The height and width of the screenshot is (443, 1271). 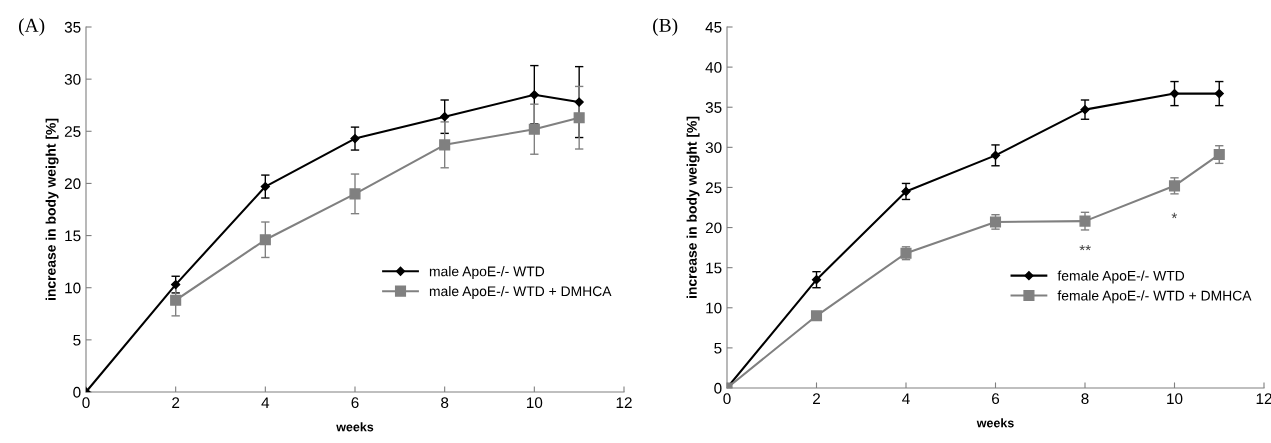 I want to click on chart-title: (B), so click(x=665, y=27).